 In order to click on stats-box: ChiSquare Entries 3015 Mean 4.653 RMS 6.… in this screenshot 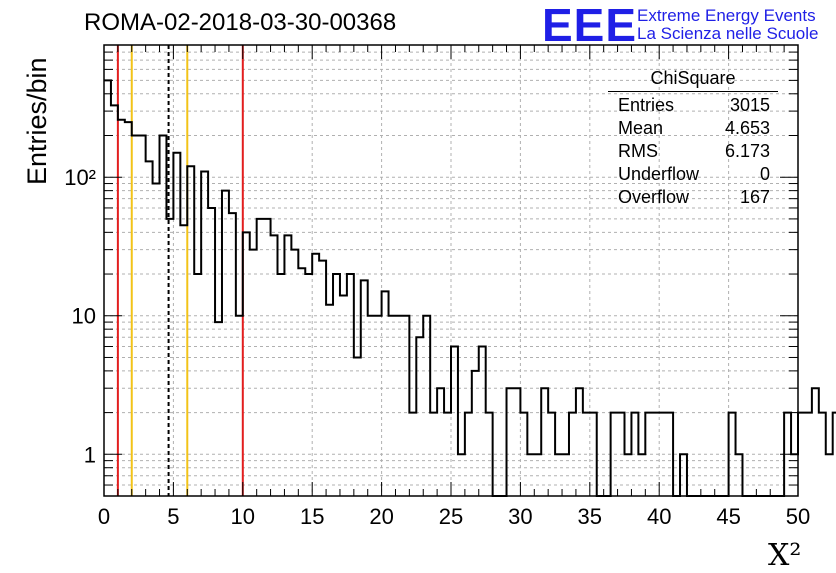, I will do `click(693, 138)`.